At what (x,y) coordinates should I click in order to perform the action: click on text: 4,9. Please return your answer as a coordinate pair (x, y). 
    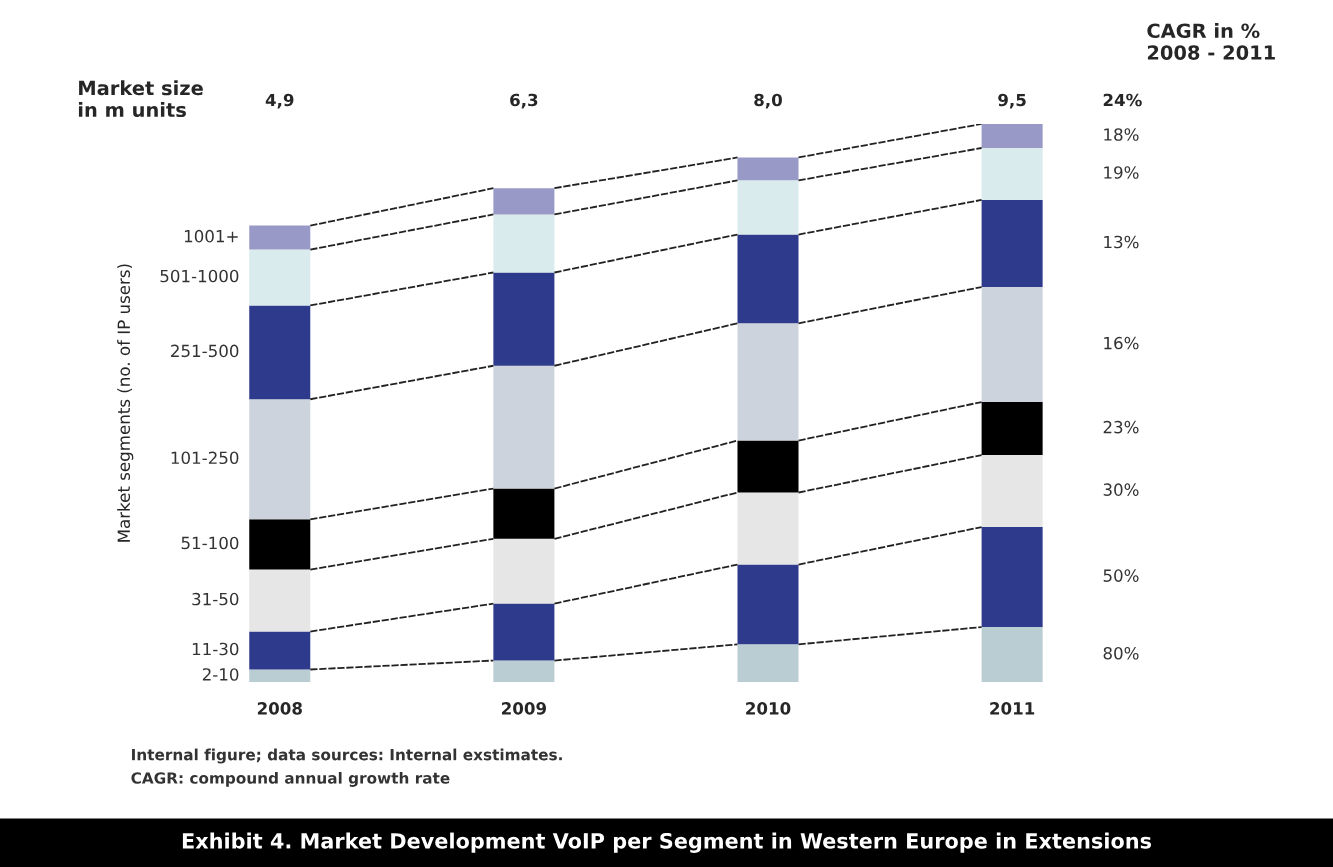
    Looking at the image, I should click on (279, 101).